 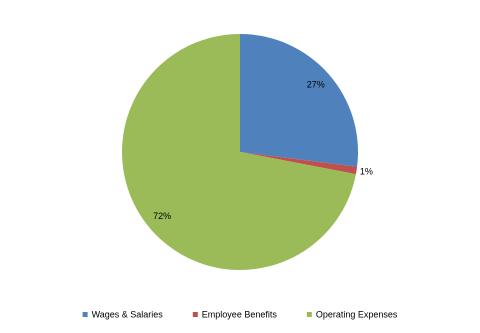 What do you see at coordinates (162, 216) in the screenshot?
I see `data-label: 72%` at bounding box center [162, 216].